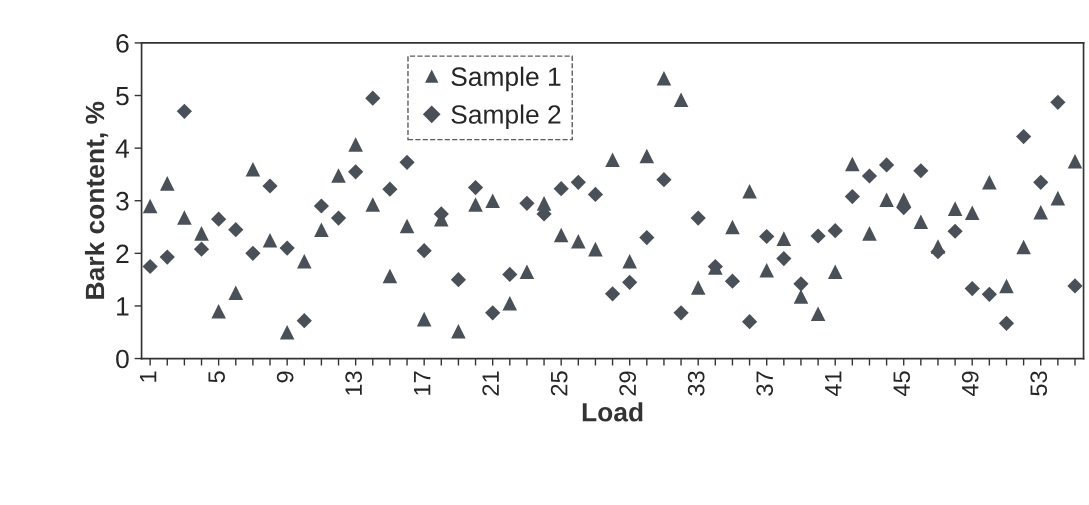  I want to click on y-tick-label: 1, so click(123, 306).